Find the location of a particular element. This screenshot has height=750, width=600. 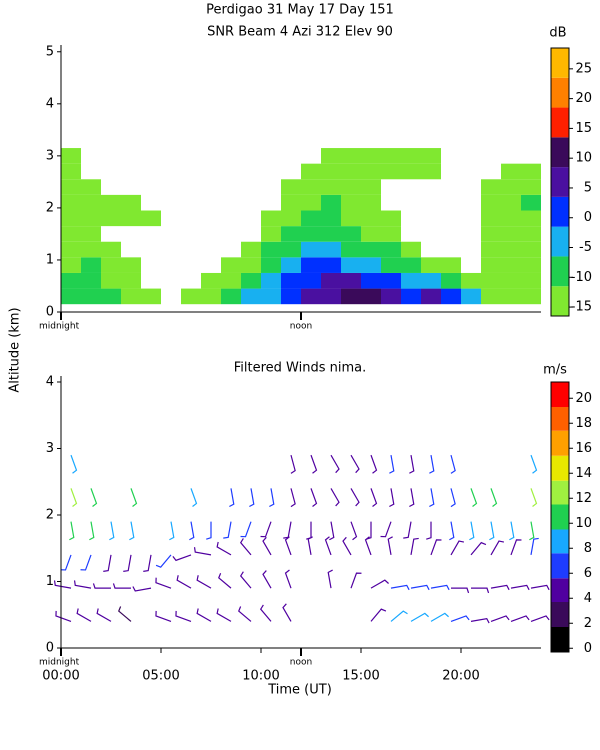

y-tick-label: 4 is located at coordinates (50, 103).